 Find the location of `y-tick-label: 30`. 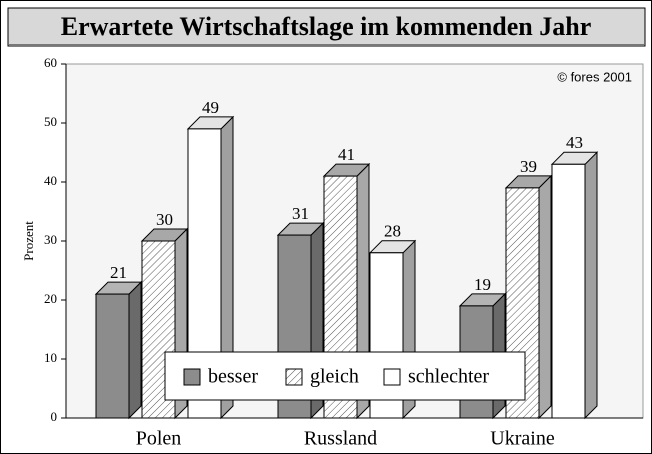

y-tick-label: 30 is located at coordinates (50, 239).